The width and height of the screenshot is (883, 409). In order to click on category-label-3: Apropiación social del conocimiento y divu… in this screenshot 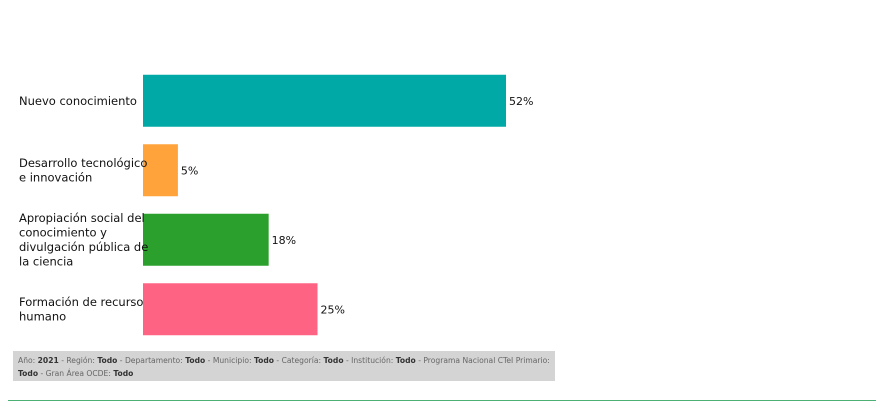, I will do `click(83, 240)`.